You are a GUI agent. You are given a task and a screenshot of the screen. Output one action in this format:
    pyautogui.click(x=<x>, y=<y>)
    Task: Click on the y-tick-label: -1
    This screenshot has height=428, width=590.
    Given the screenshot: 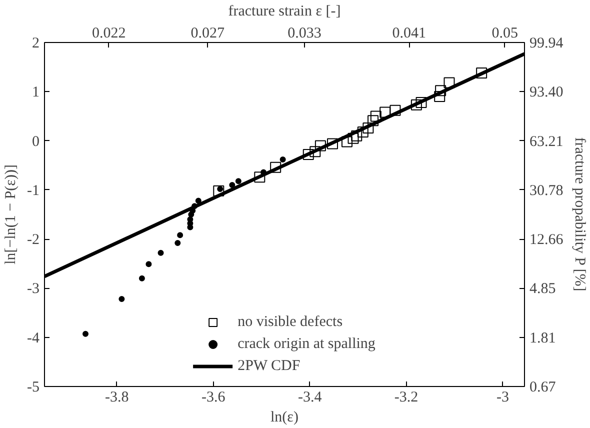 What is the action you would take?
    pyautogui.click(x=33, y=190)
    